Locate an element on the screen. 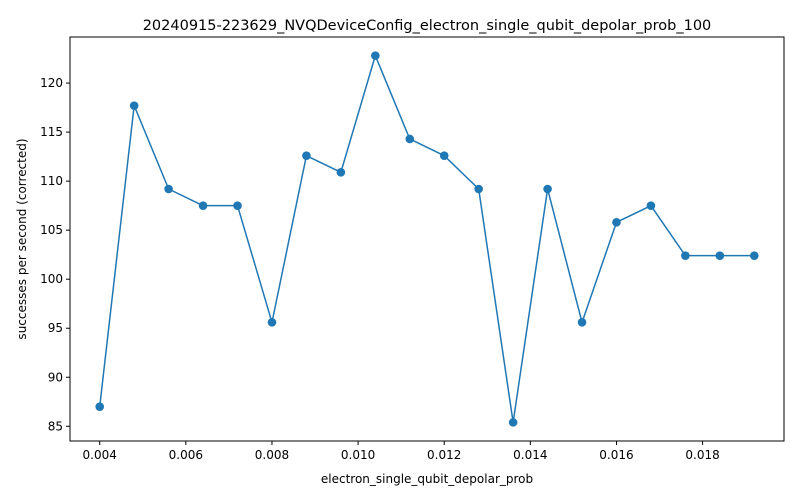 Image resolution: width=800 pixels, height=504 pixels. y-tick-label: 95 is located at coordinates (55, 328).